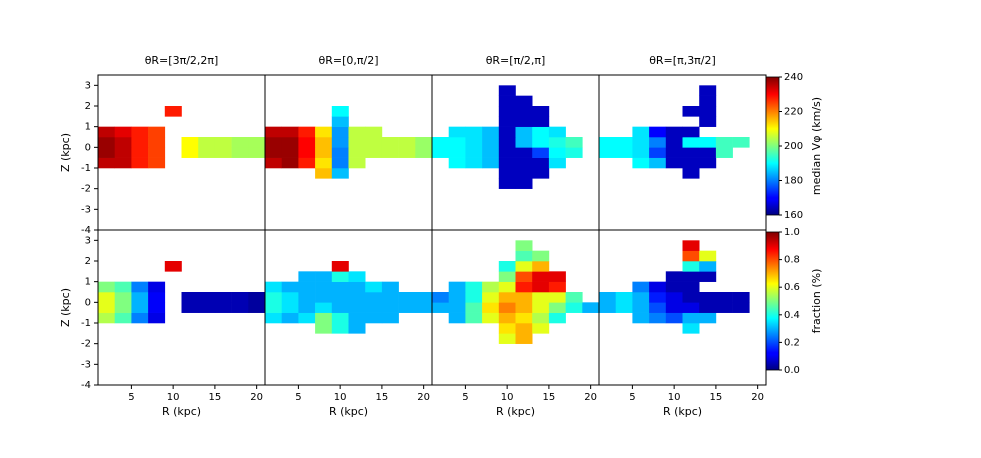 This screenshot has height=458, width=981. What do you see at coordinates (173, 397) in the screenshot?
I see `x-tick-label: 10` at bounding box center [173, 397].